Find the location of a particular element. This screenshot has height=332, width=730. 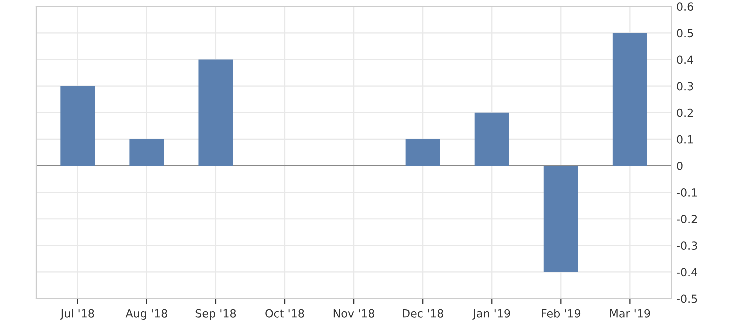

y-tick-label: -0.4 is located at coordinates (687, 272).